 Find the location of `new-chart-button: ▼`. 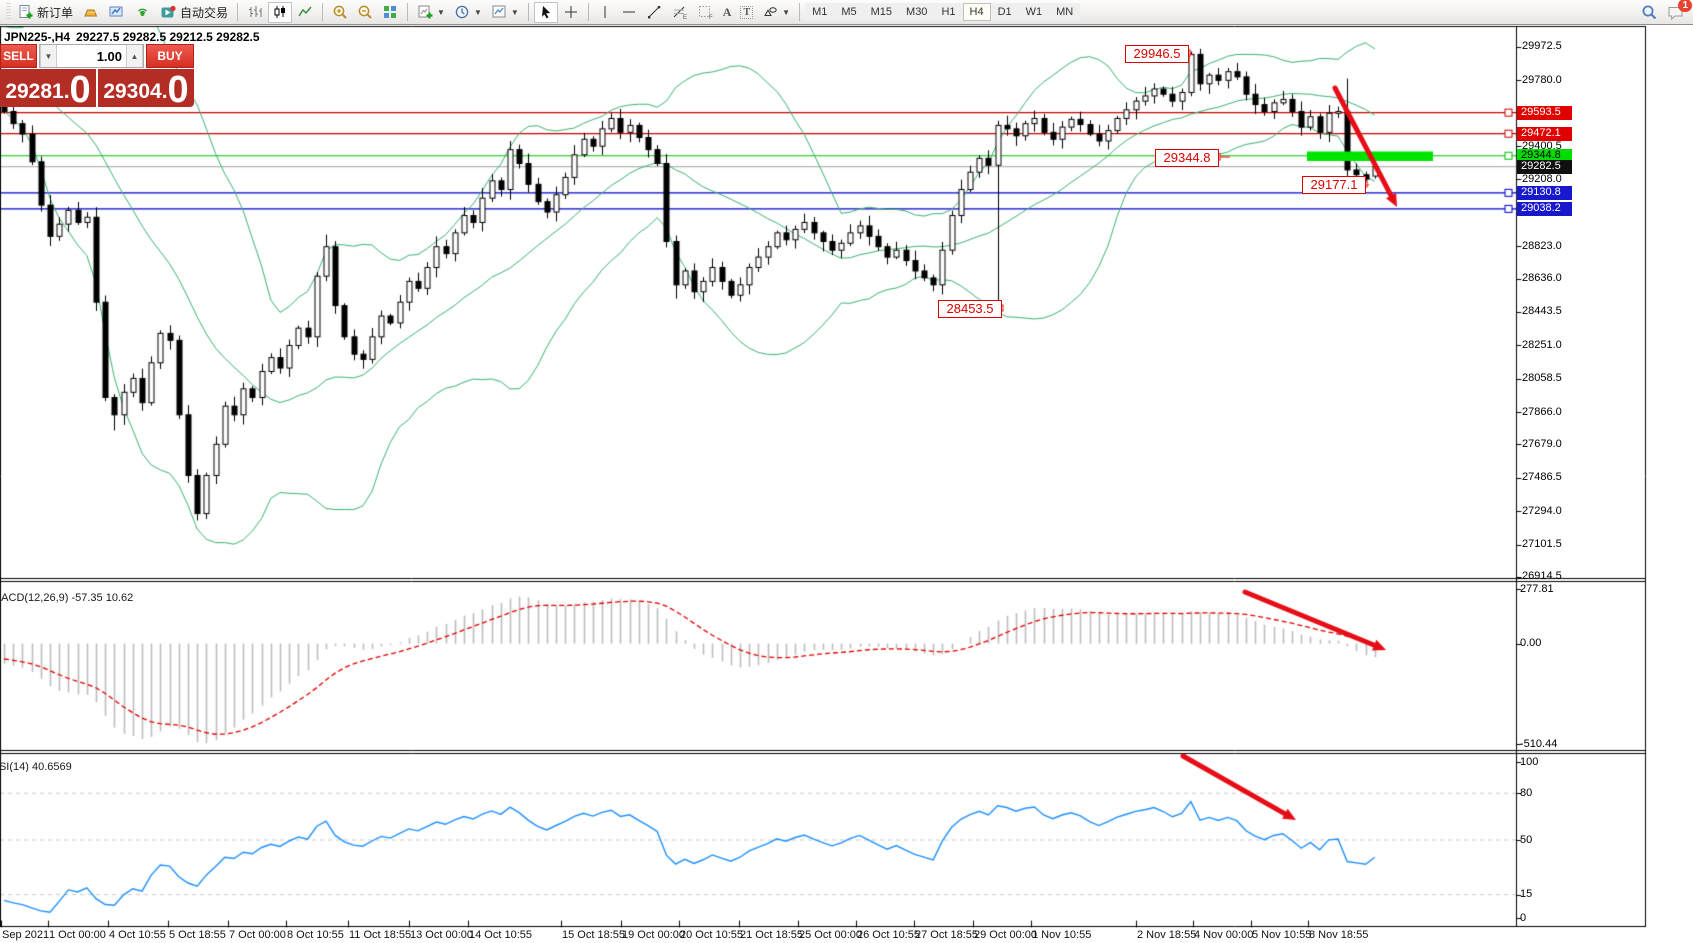

new-chart-button: ▼ is located at coordinates (431, 12).